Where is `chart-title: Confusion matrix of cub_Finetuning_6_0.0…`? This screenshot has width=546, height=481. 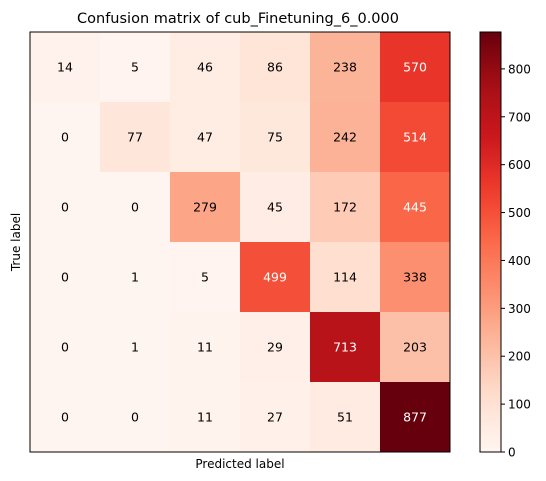 chart-title: Confusion matrix of cub_Finetuning_6_0.0… is located at coordinates (238, 19).